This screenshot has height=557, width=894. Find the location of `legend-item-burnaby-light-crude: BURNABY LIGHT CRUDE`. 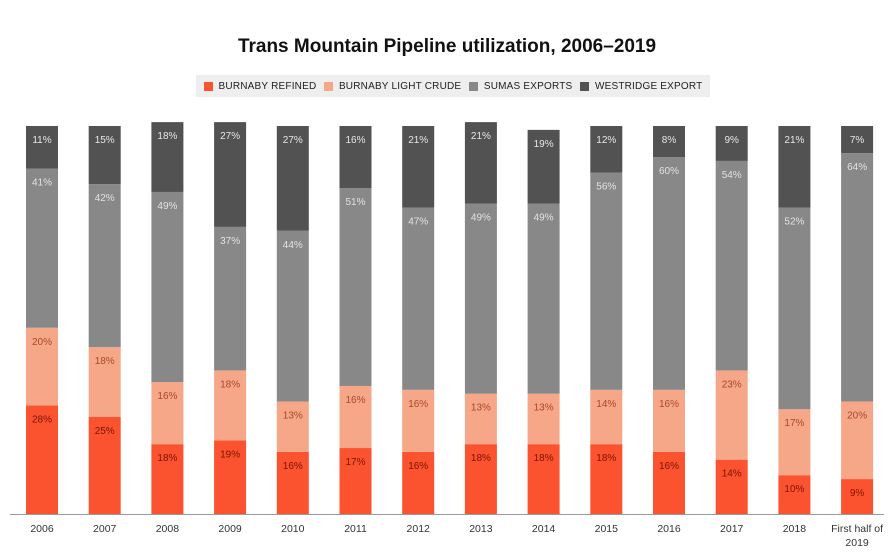

legend-item-burnaby-light-crude: BURNABY LIGHT CRUDE is located at coordinates (392, 86).